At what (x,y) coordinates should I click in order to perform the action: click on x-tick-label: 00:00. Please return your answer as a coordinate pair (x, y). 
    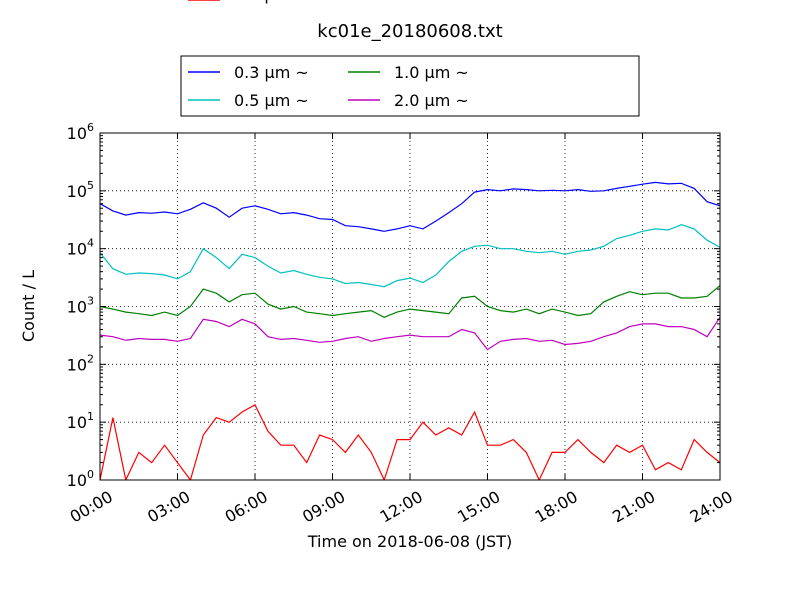
    Looking at the image, I should click on (91, 507).